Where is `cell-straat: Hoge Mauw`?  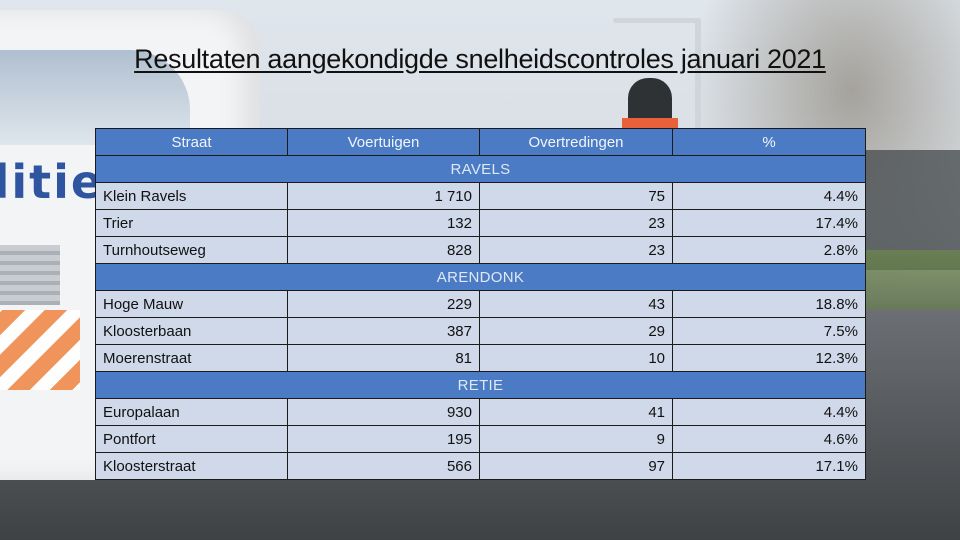 cell-straat: Hoge Mauw is located at coordinates (191, 304).